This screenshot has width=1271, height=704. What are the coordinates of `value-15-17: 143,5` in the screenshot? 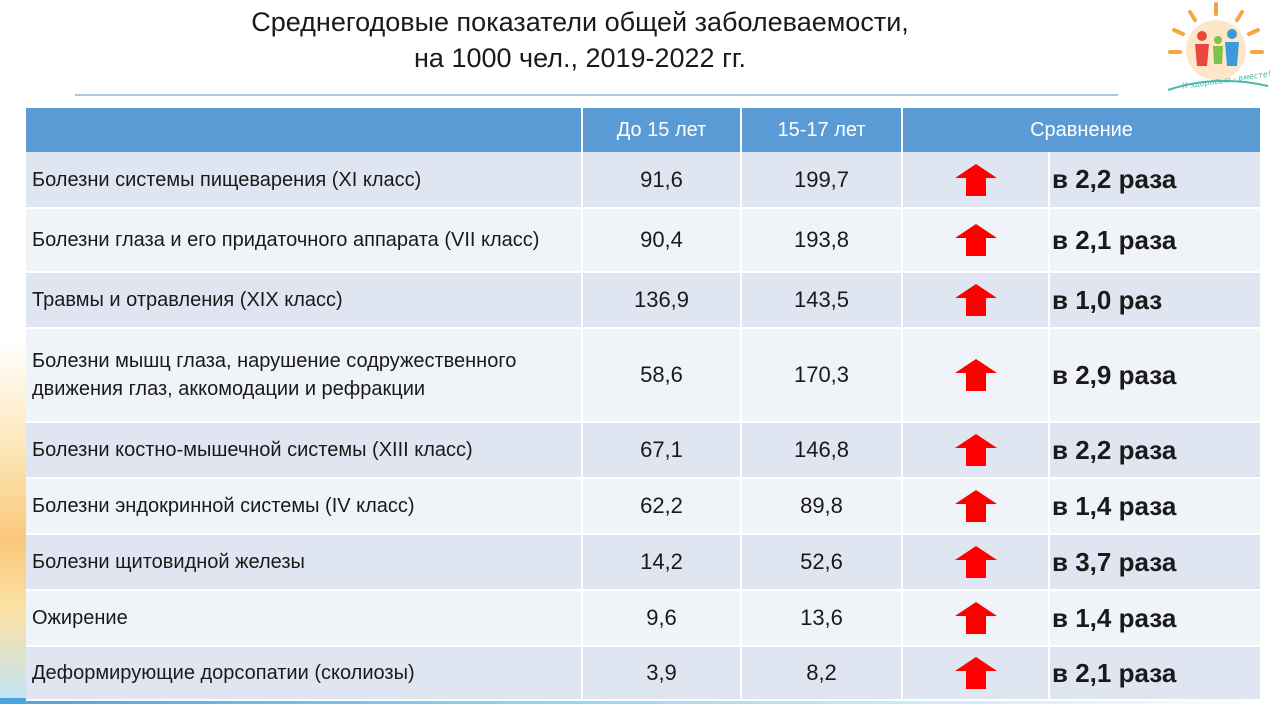 It's located at (822, 300).